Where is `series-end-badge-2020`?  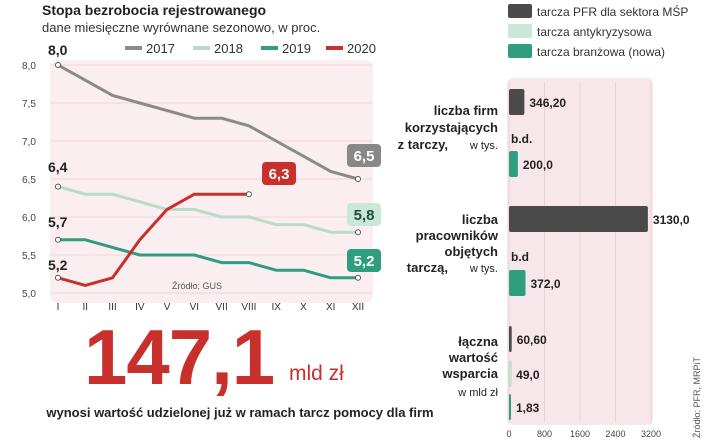
series-end-badge-2020 is located at coordinates (279, 173).